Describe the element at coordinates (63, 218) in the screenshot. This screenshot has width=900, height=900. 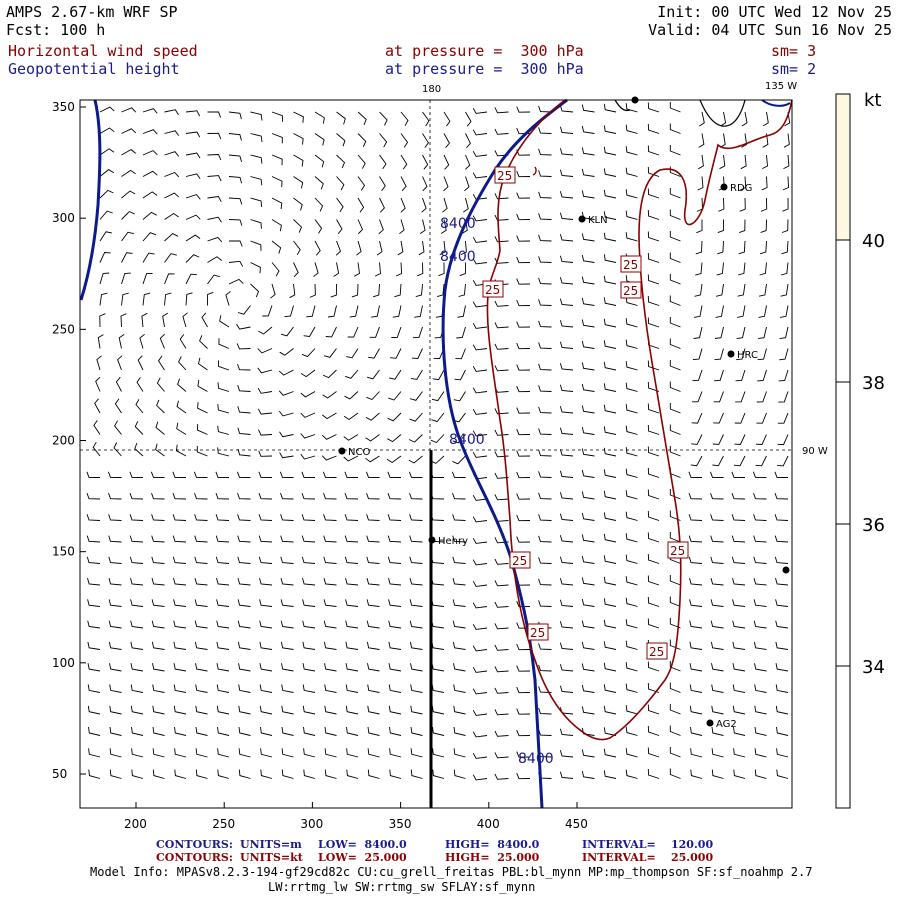
I see `y-tick-label: 300` at that location.